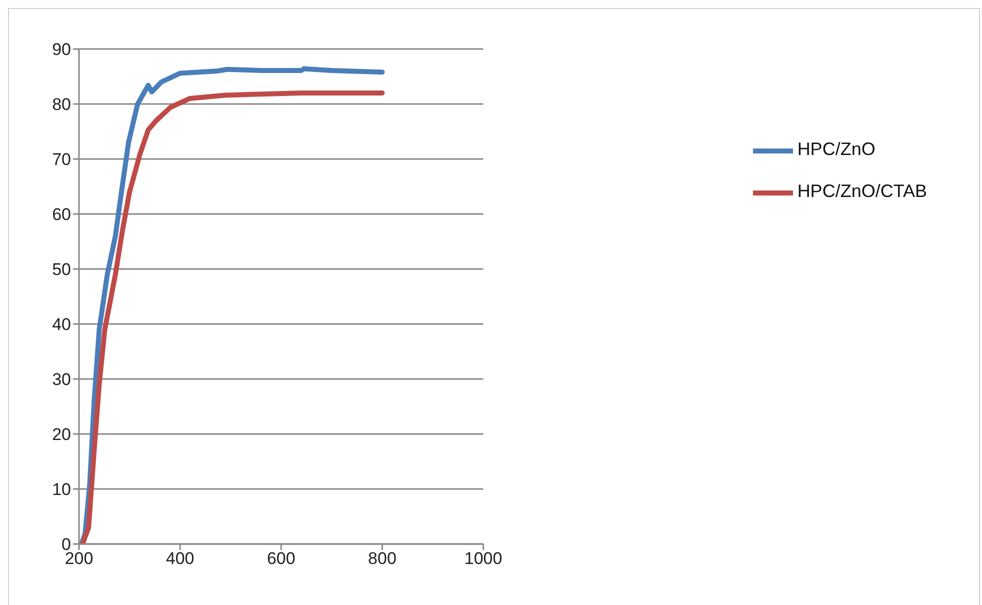 The width and height of the screenshot is (982, 605). Describe the element at coordinates (483, 558) in the screenshot. I see `x-tick-label: 1000` at that location.